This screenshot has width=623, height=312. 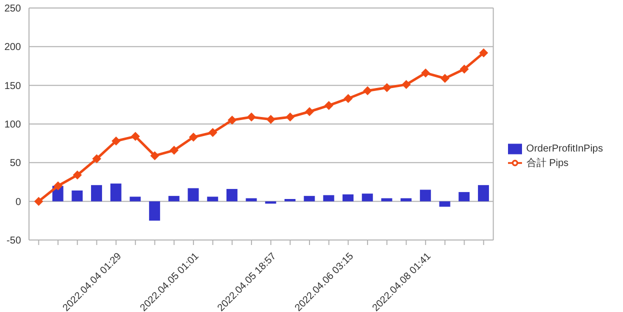 I want to click on legend-label: 合計 Pips, so click(x=547, y=163).